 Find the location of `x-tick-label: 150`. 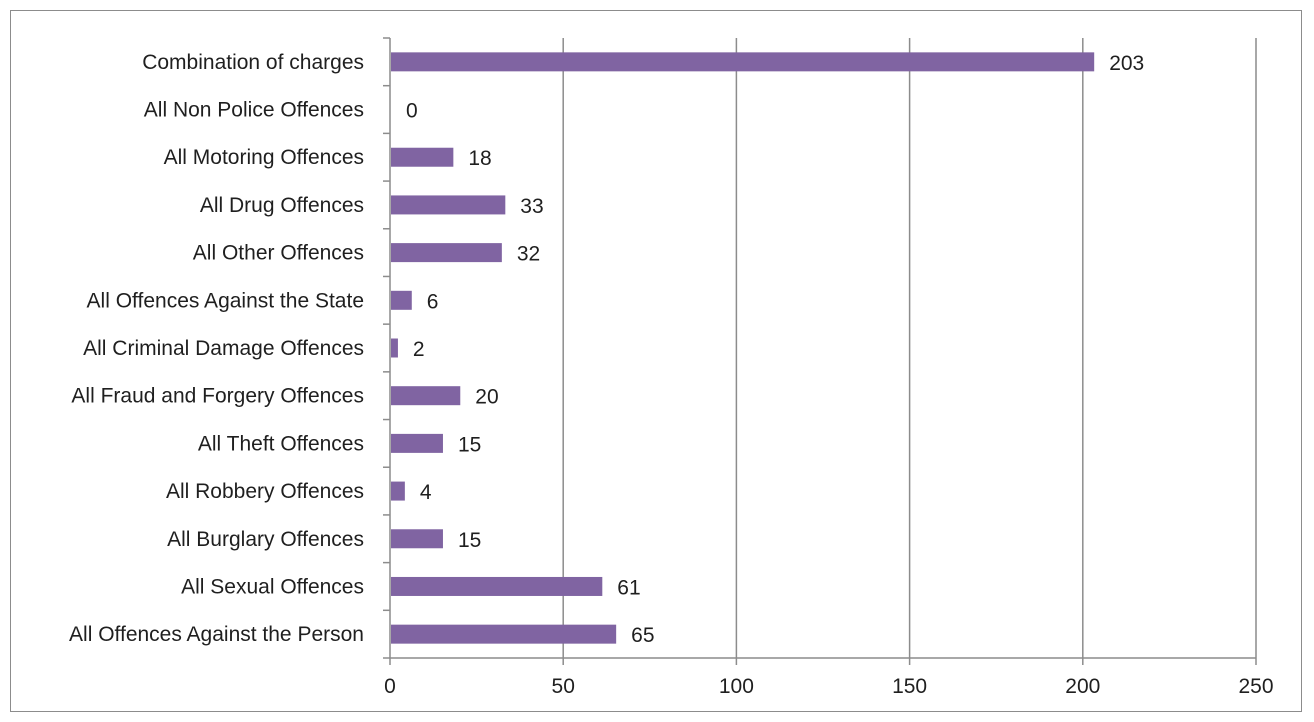

x-tick-label: 150 is located at coordinates (909, 686).